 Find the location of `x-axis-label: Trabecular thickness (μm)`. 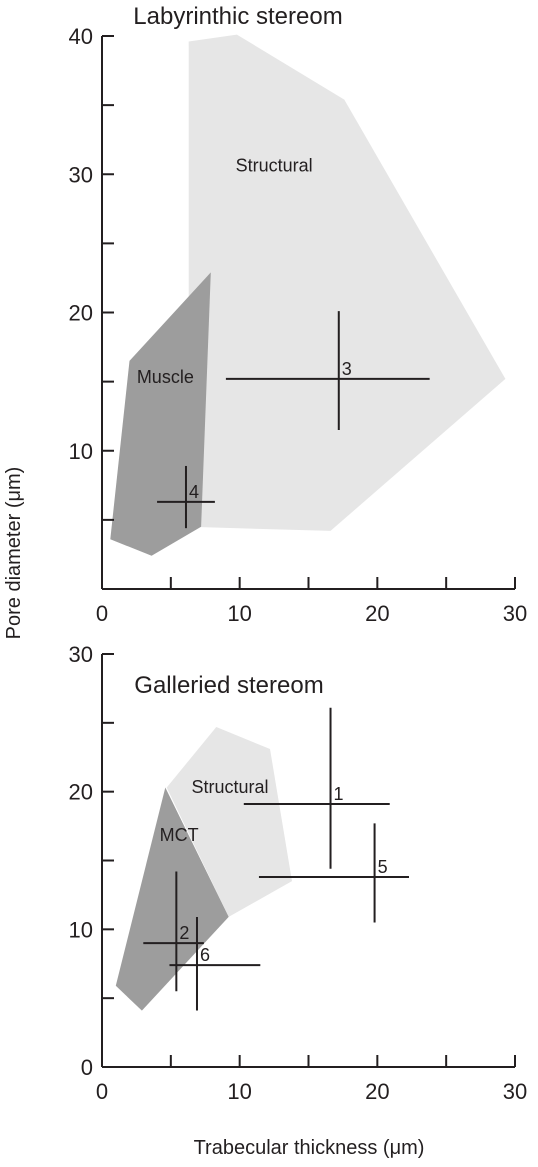

x-axis-label: Trabecular thickness (μm) is located at coordinates (309, 1148).